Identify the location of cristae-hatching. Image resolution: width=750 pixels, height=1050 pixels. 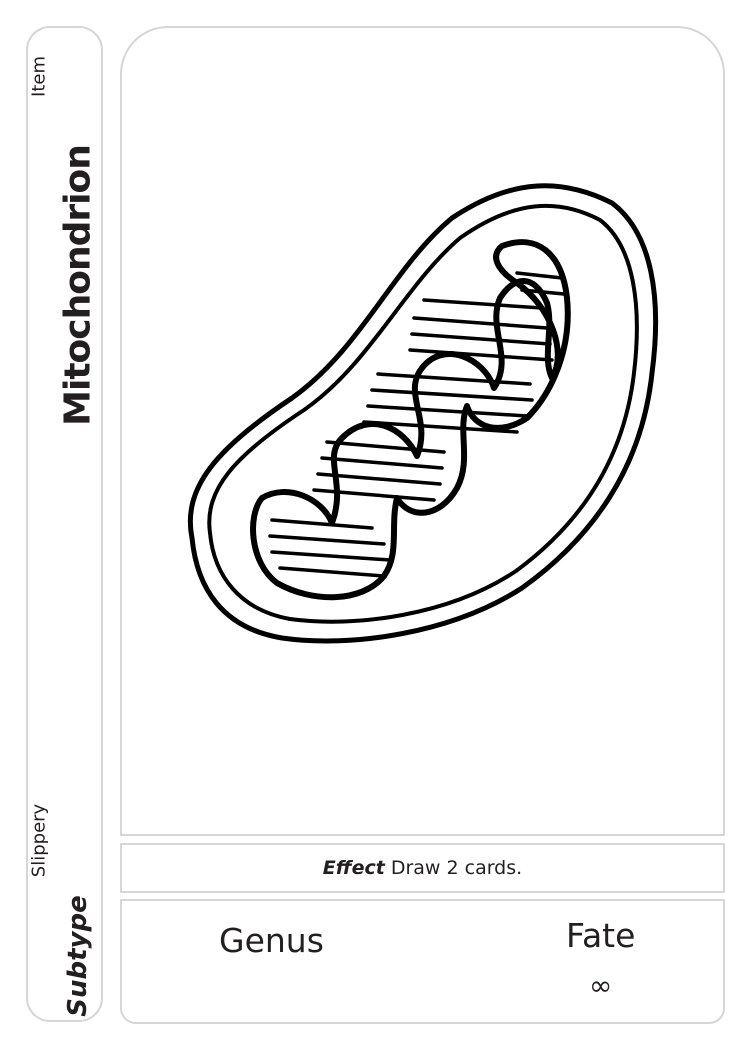
(417, 424).